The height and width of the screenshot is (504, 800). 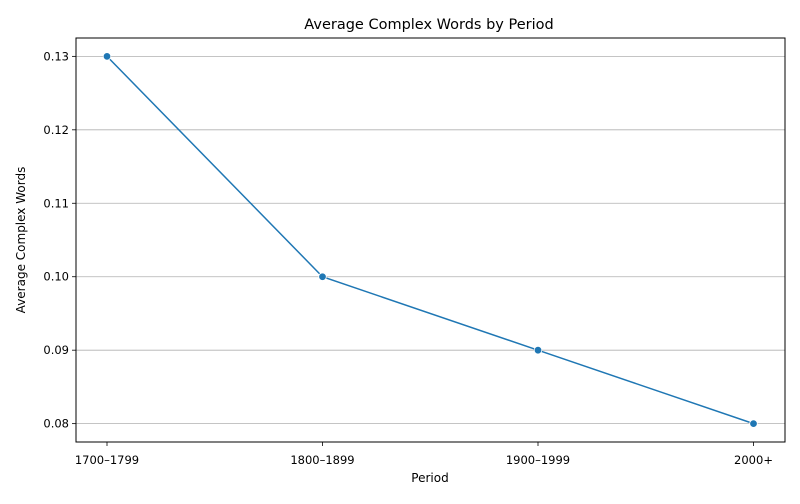 What do you see at coordinates (56, 424) in the screenshot?
I see `y-tick-label: 0.08` at bounding box center [56, 424].